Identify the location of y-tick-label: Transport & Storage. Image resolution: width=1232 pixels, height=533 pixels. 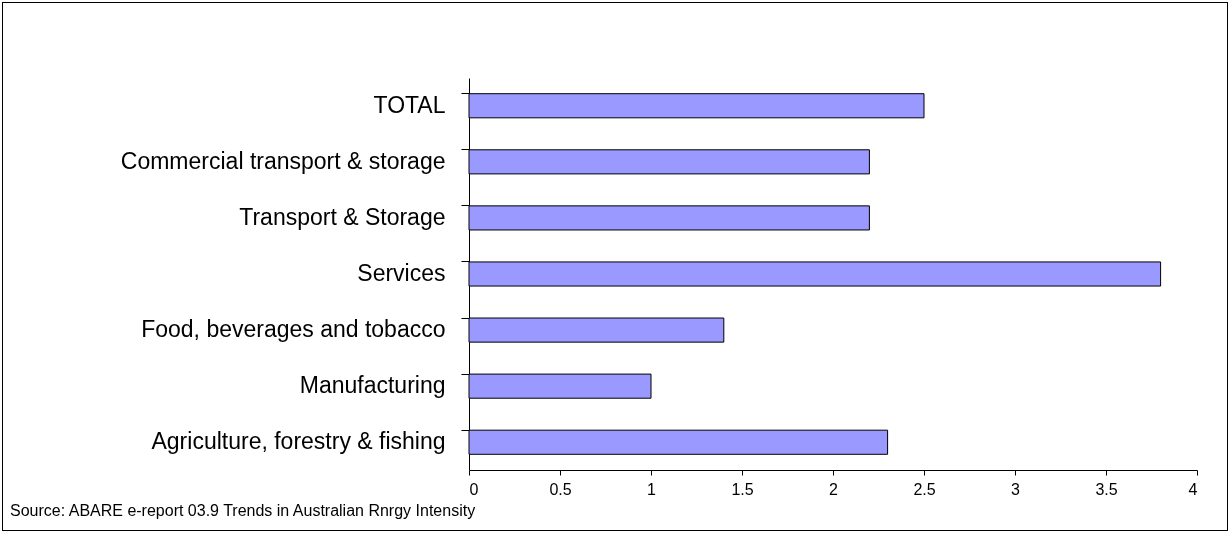
(342, 216).